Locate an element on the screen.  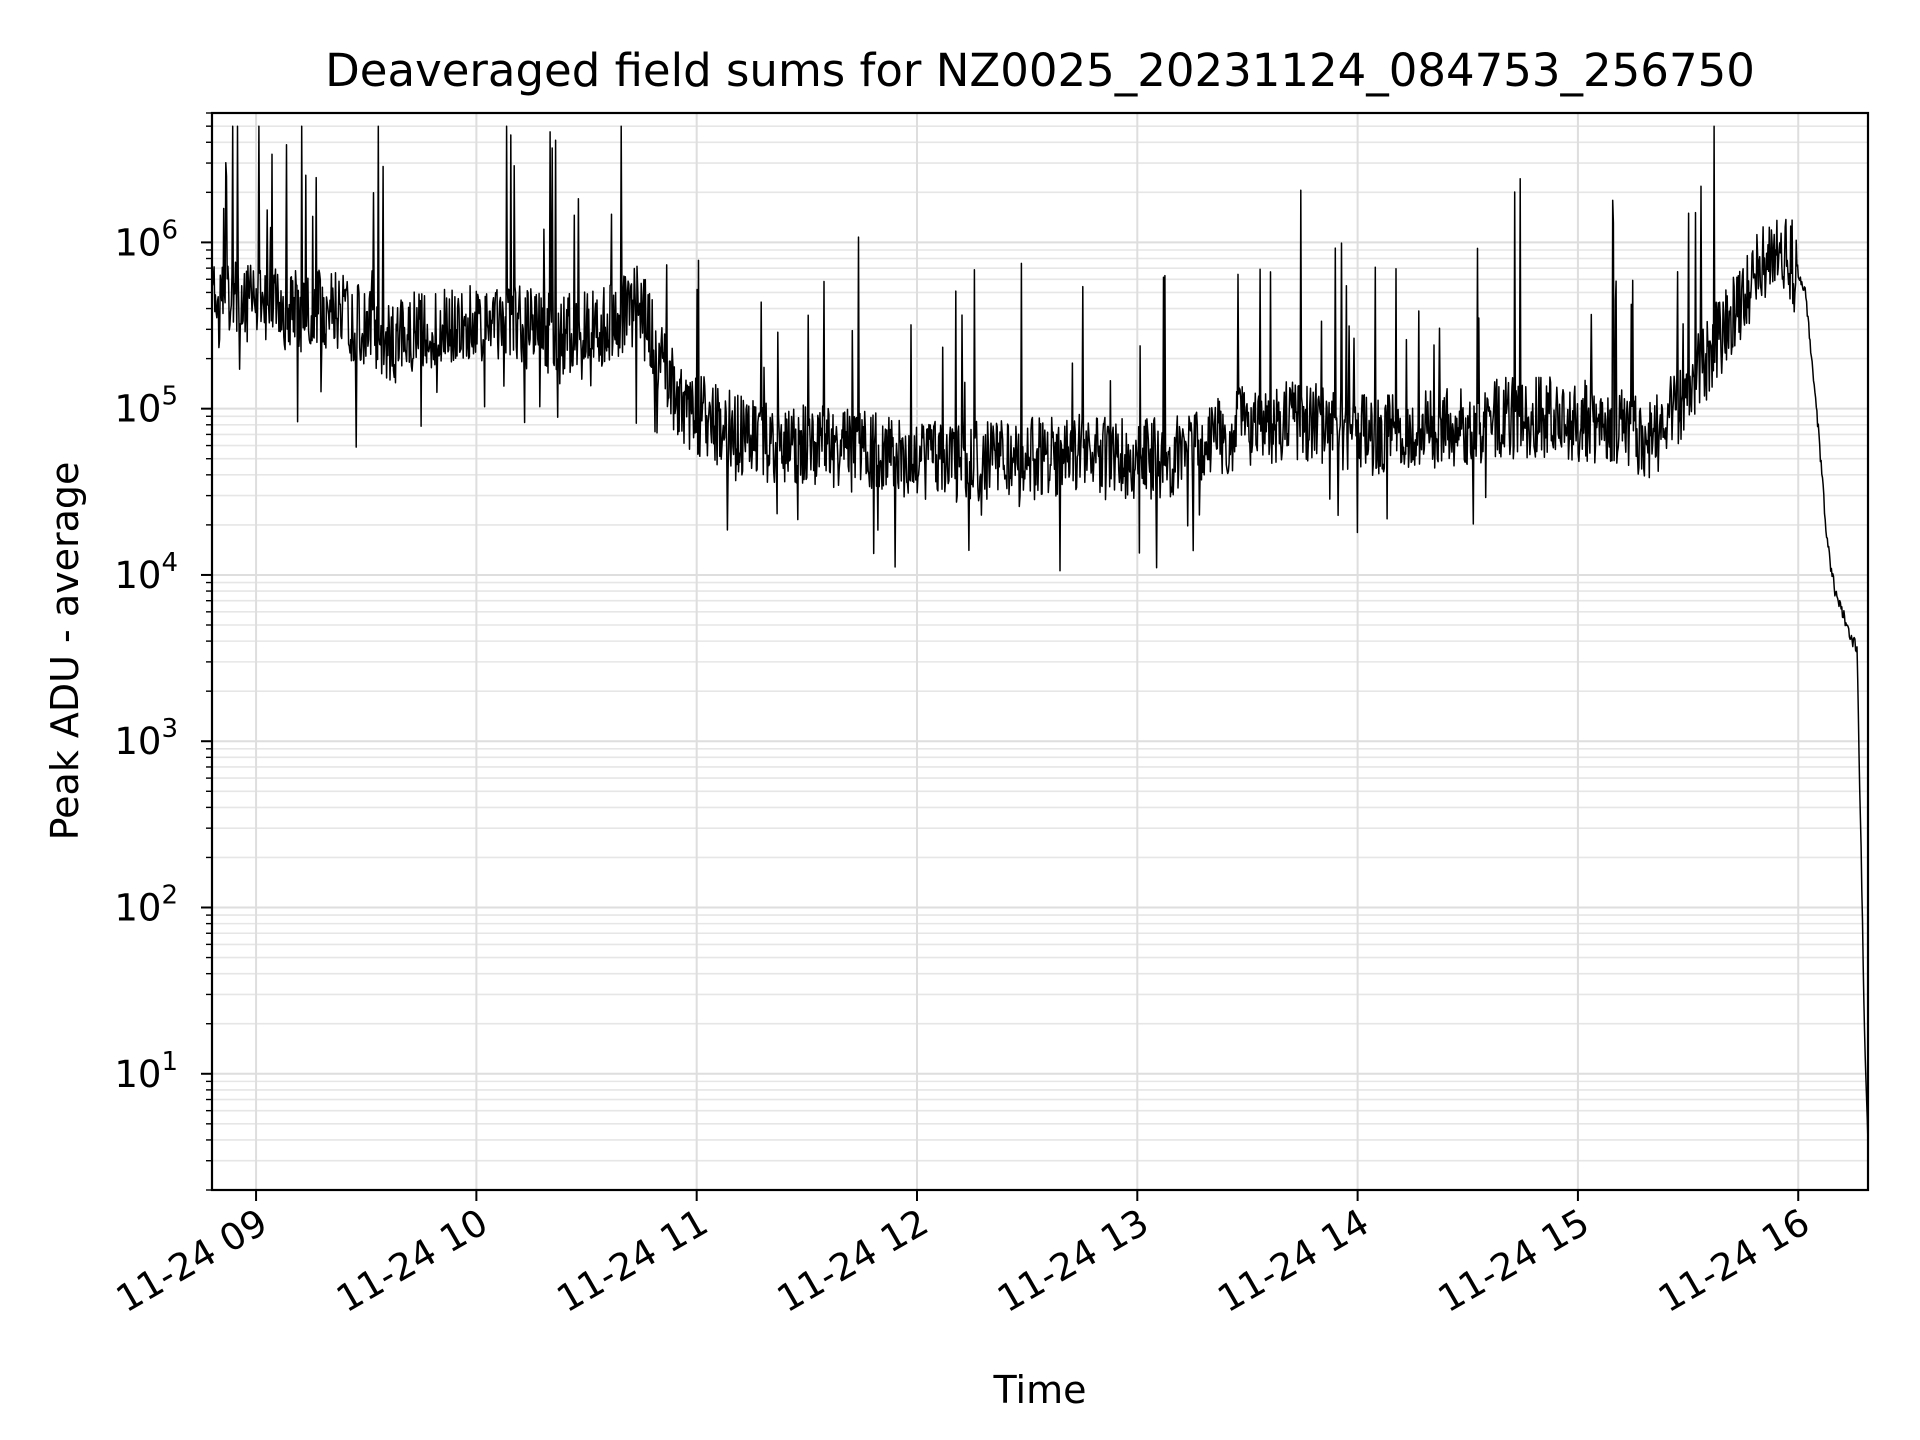
x-tick-label: 11-24 12 is located at coordinates (853, 1261).